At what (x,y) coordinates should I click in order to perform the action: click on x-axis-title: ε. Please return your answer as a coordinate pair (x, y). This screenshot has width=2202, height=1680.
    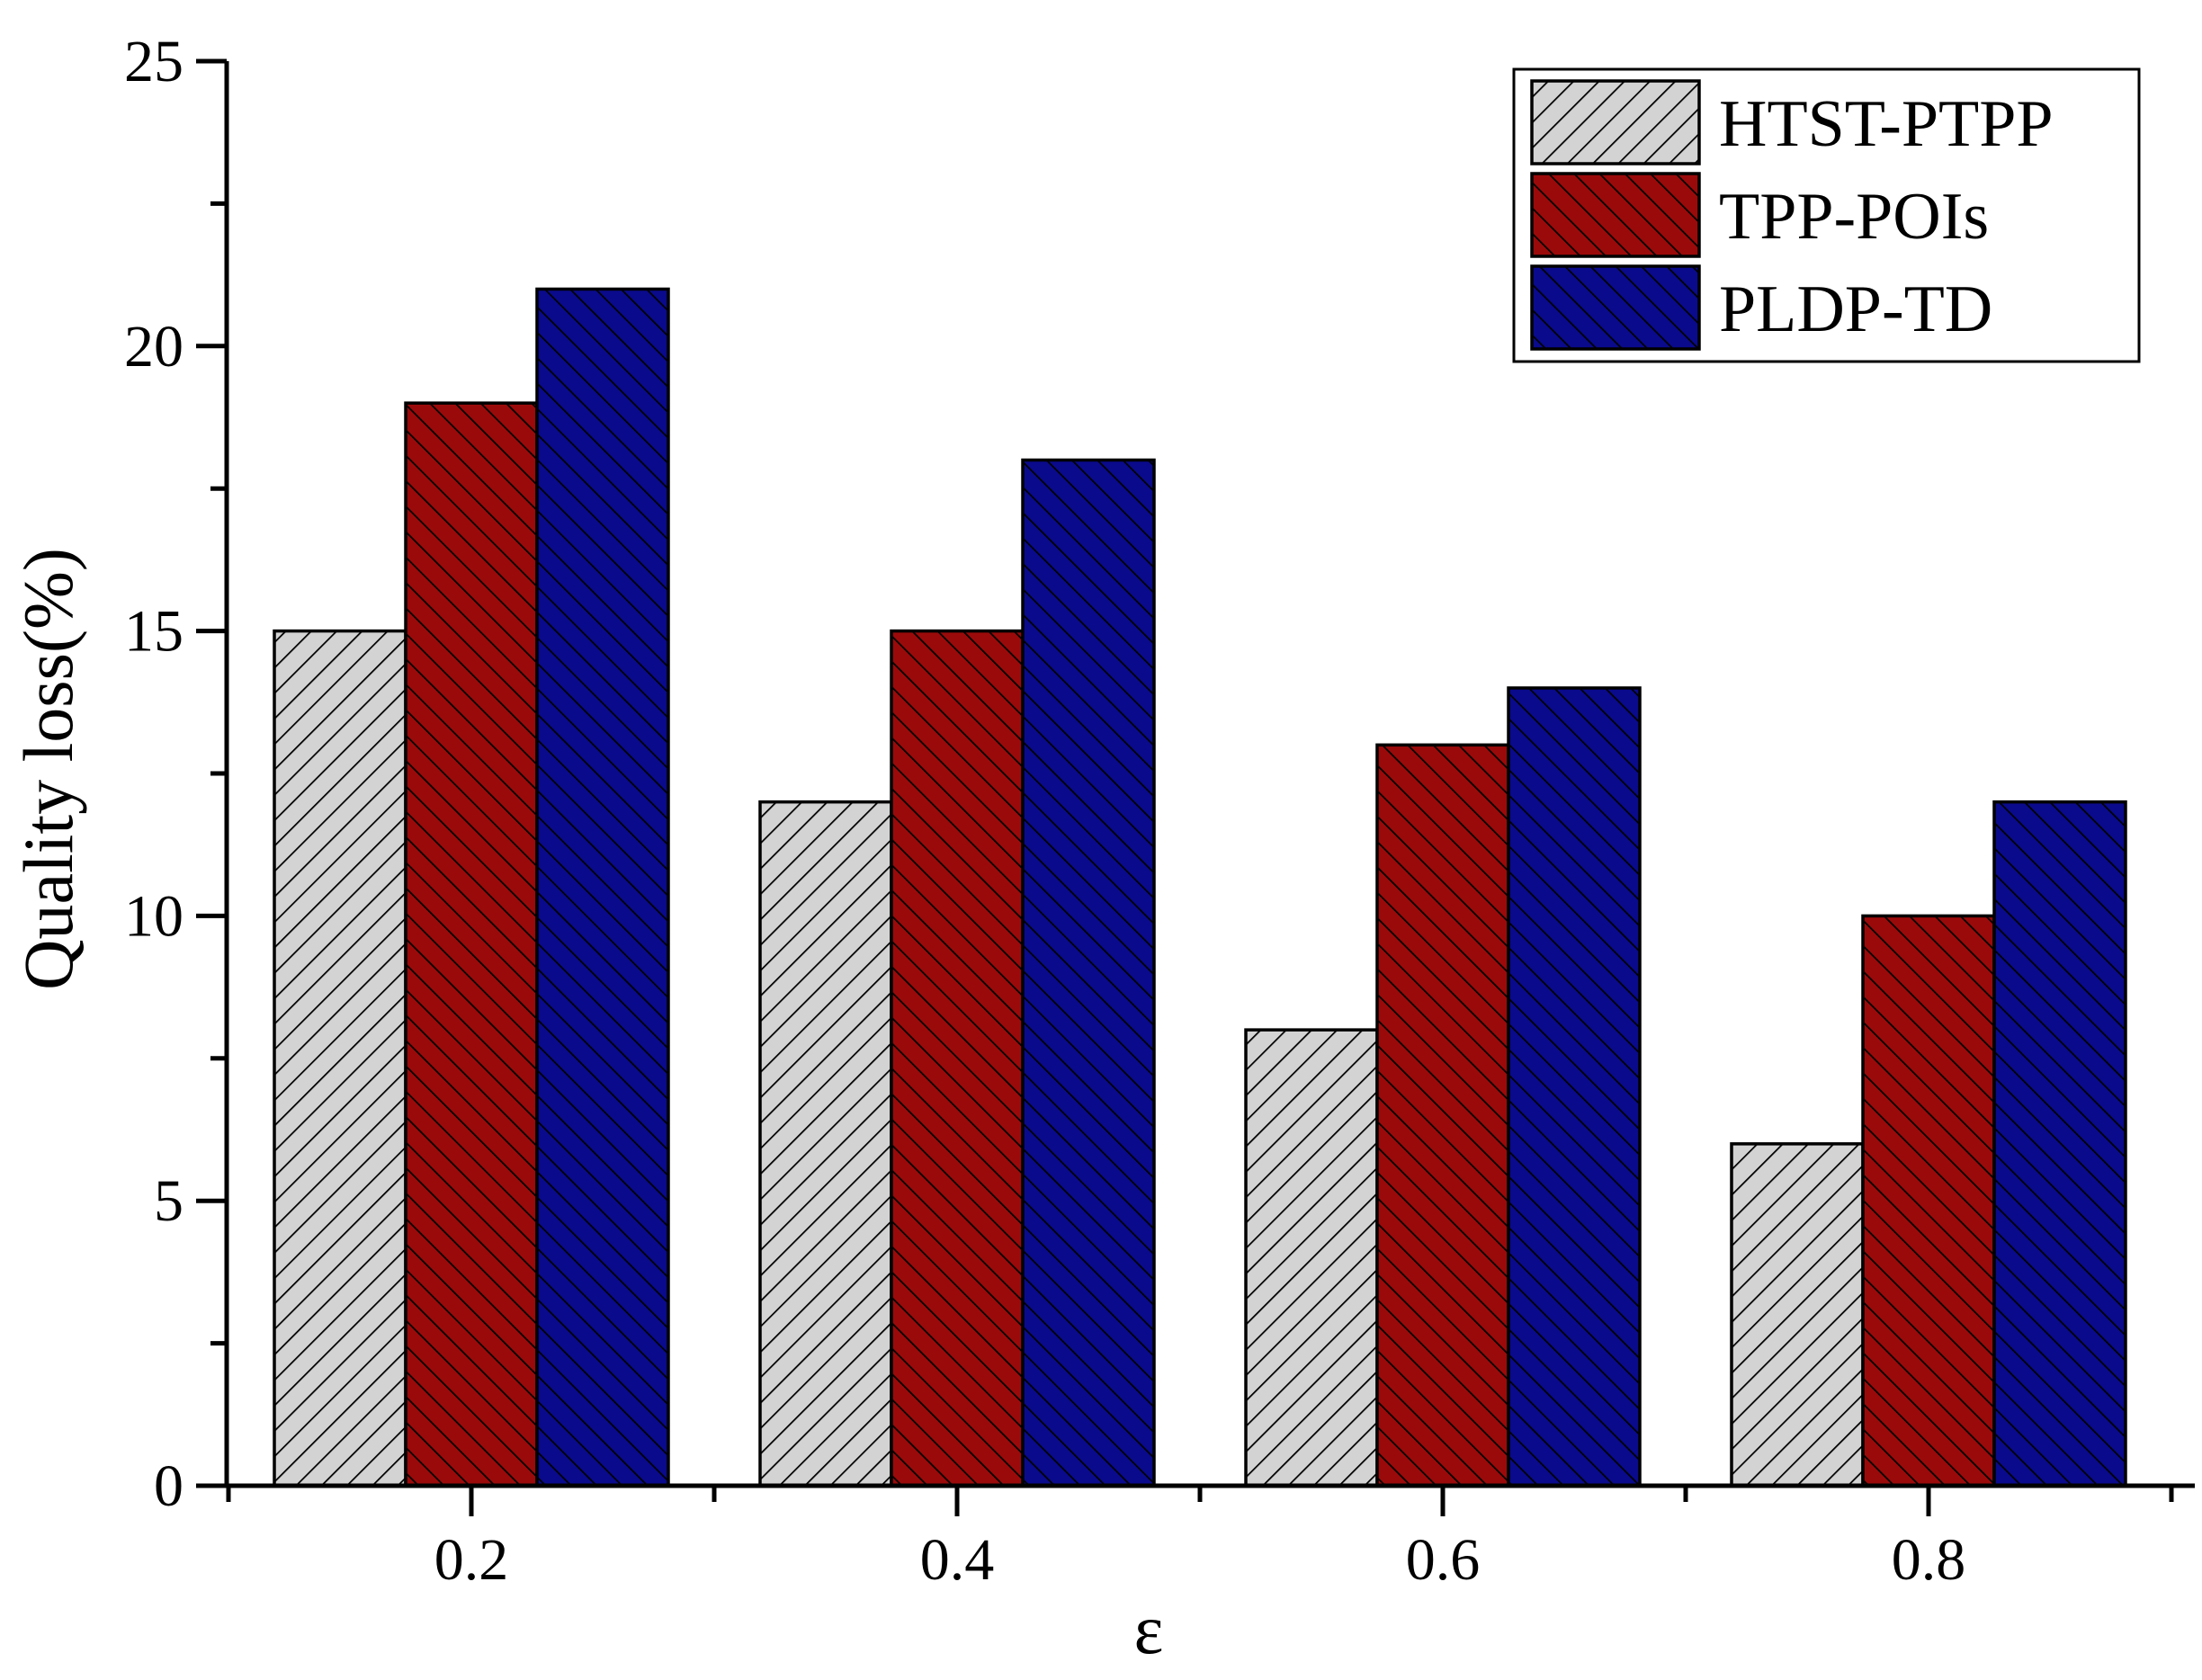
    Looking at the image, I should click on (1149, 1629).